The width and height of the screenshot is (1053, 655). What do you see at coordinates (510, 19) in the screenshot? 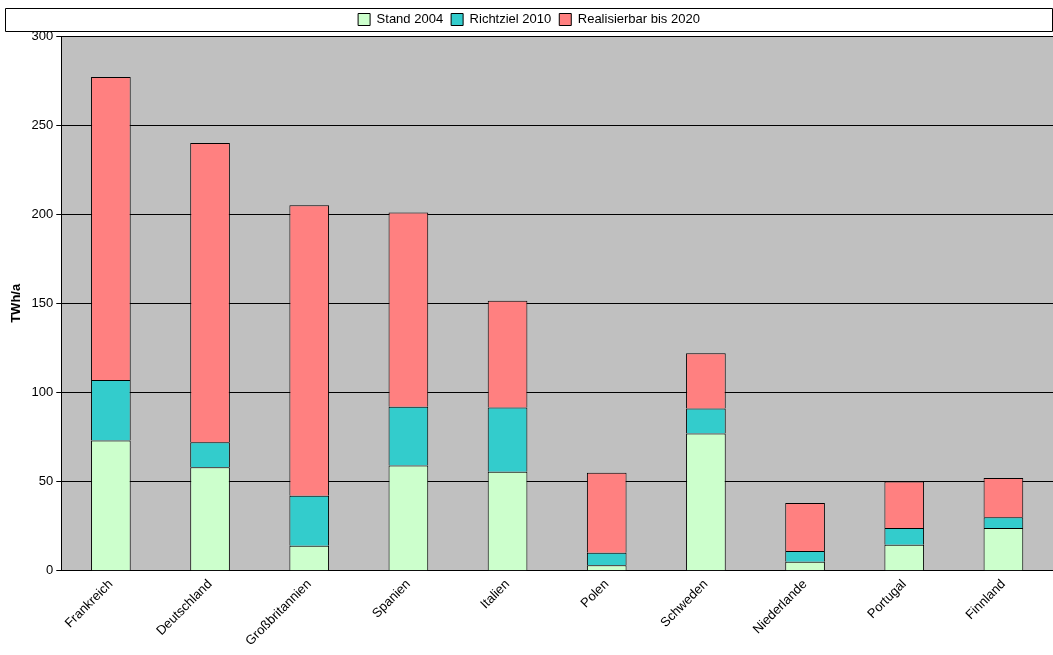
I see `legend-label: Richtziel 2010` at bounding box center [510, 19].